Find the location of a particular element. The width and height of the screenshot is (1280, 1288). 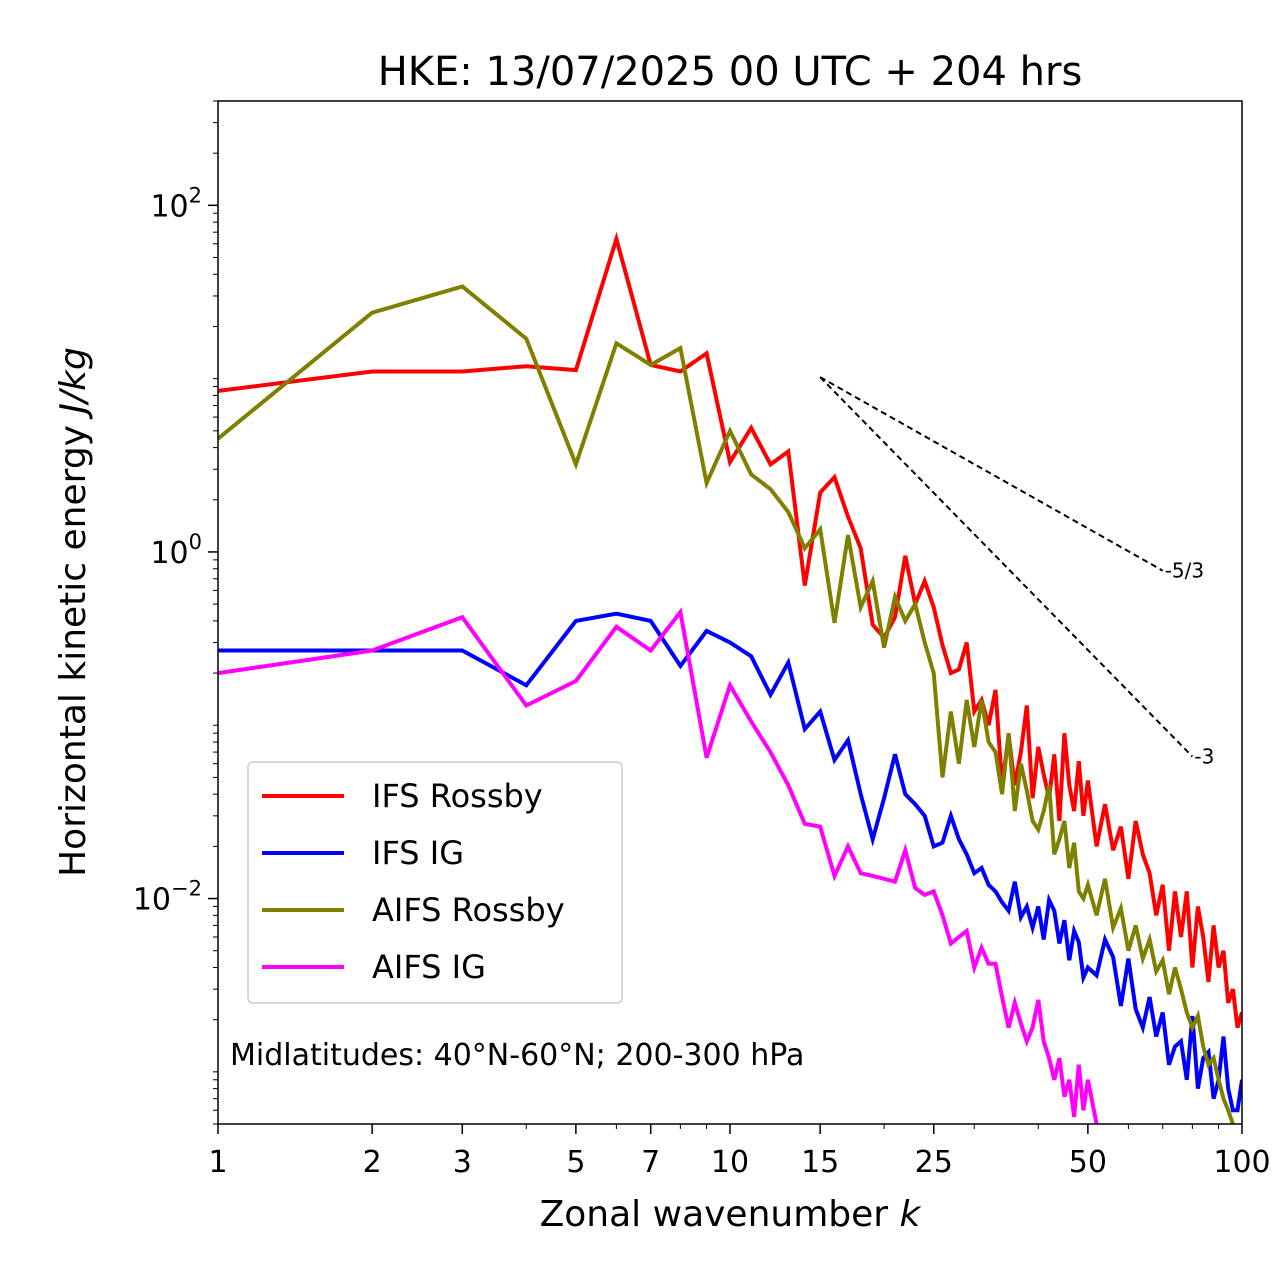

slope-label-5-3: -5/3 is located at coordinates (1184, 571).